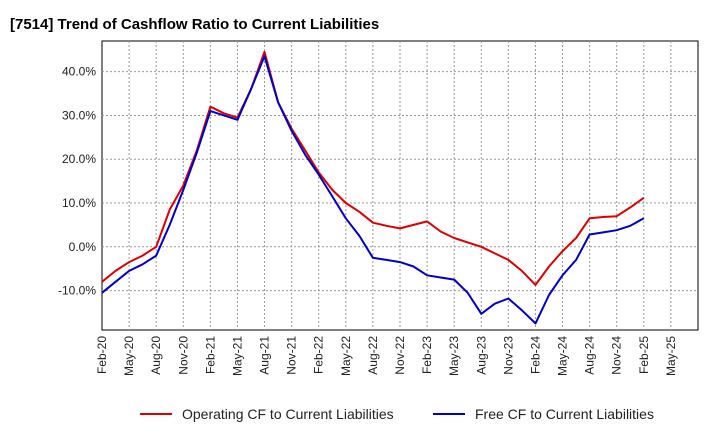  What do you see at coordinates (77, 181) in the screenshot?
I see `y-axis-ticks: 40.0% 30.0% 20.0% 10.0% 0.0% -10.0%` at bounding box center [77, 181].